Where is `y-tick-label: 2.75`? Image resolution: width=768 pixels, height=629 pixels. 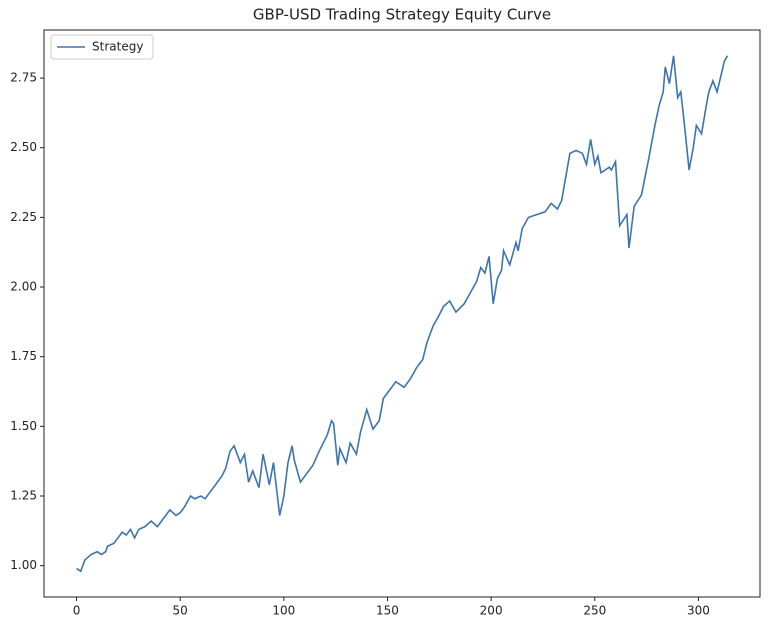
y-tick-label: 2.75 is located at coordinates (23, 78).